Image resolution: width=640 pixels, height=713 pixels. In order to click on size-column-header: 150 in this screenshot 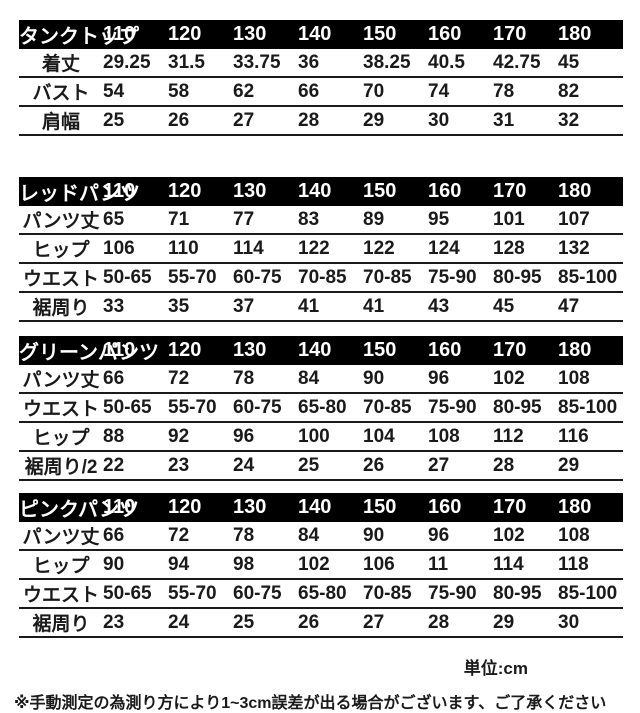, I will do `click(380, 191)`.